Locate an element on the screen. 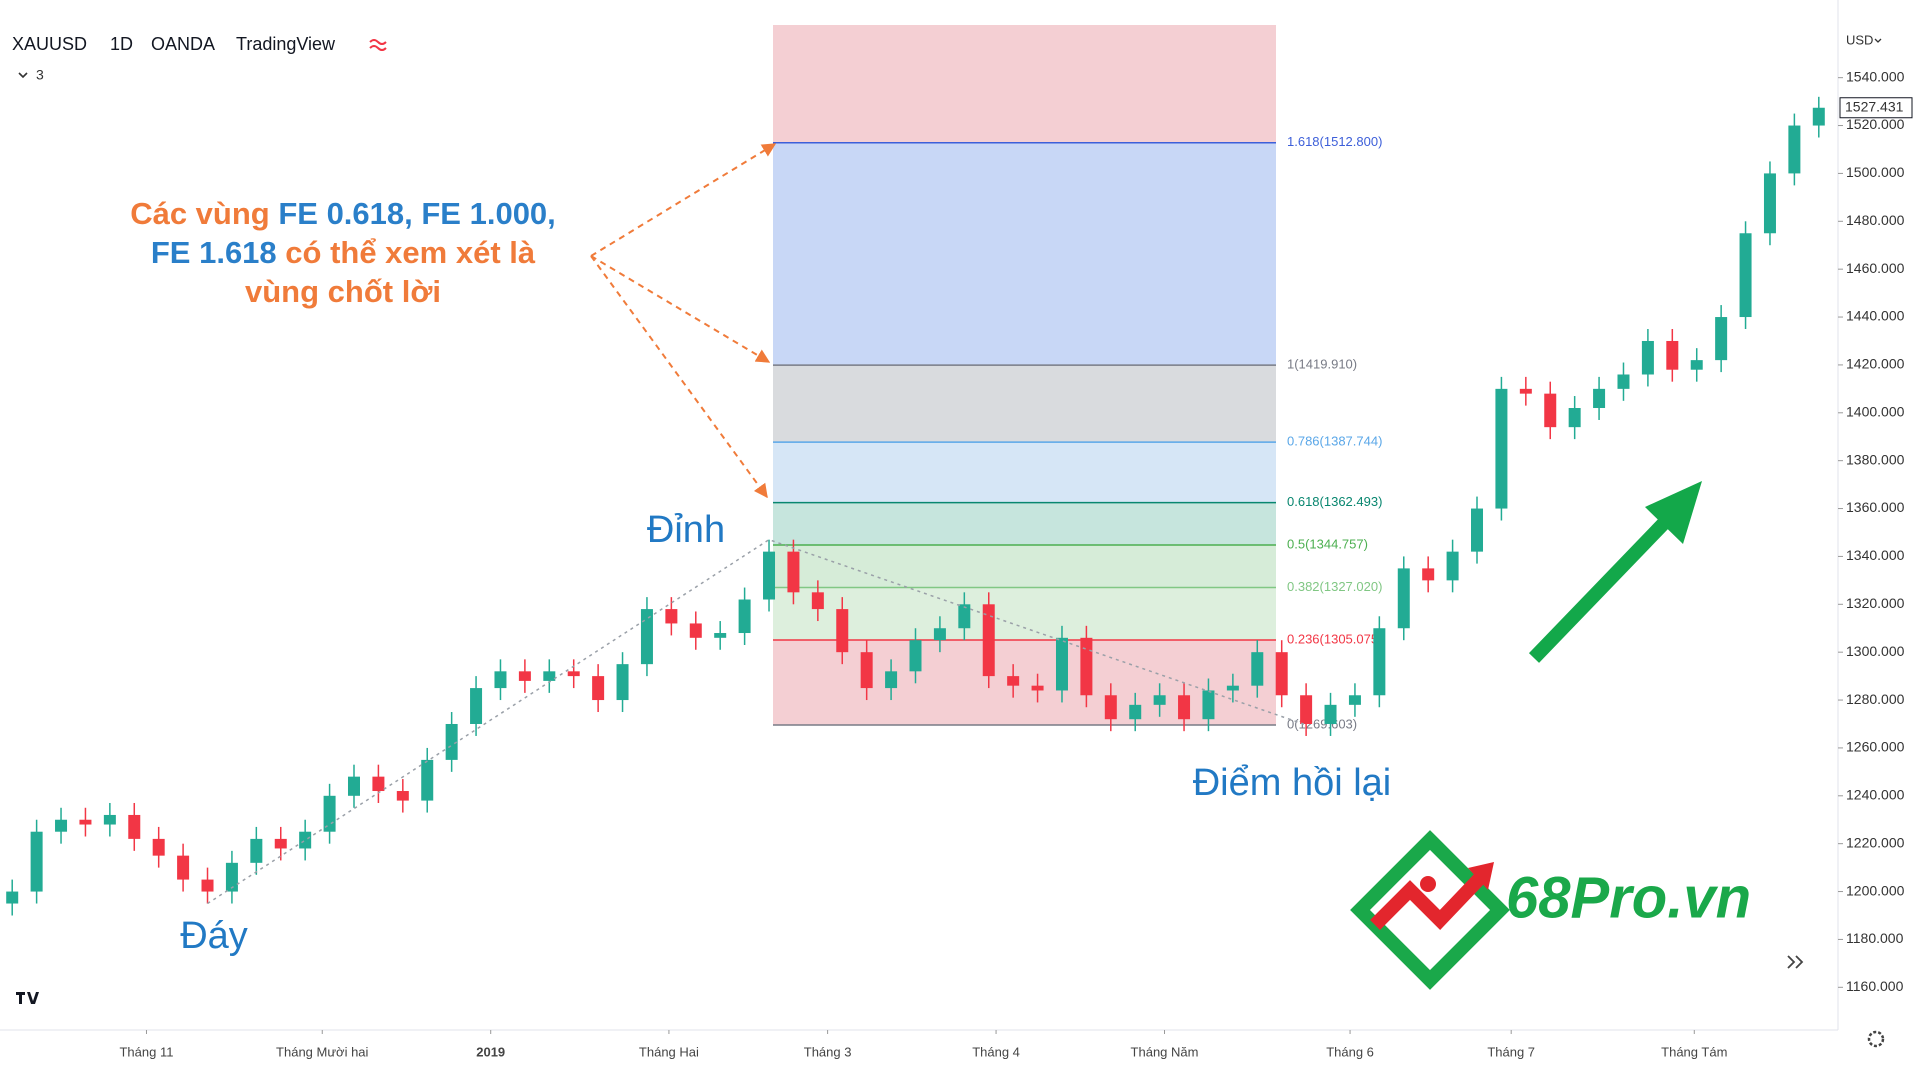 The width and height of the screenshot is (1920, 1080). fib-label: 0.786(1387.744) is located at coordinates (1334, 441).